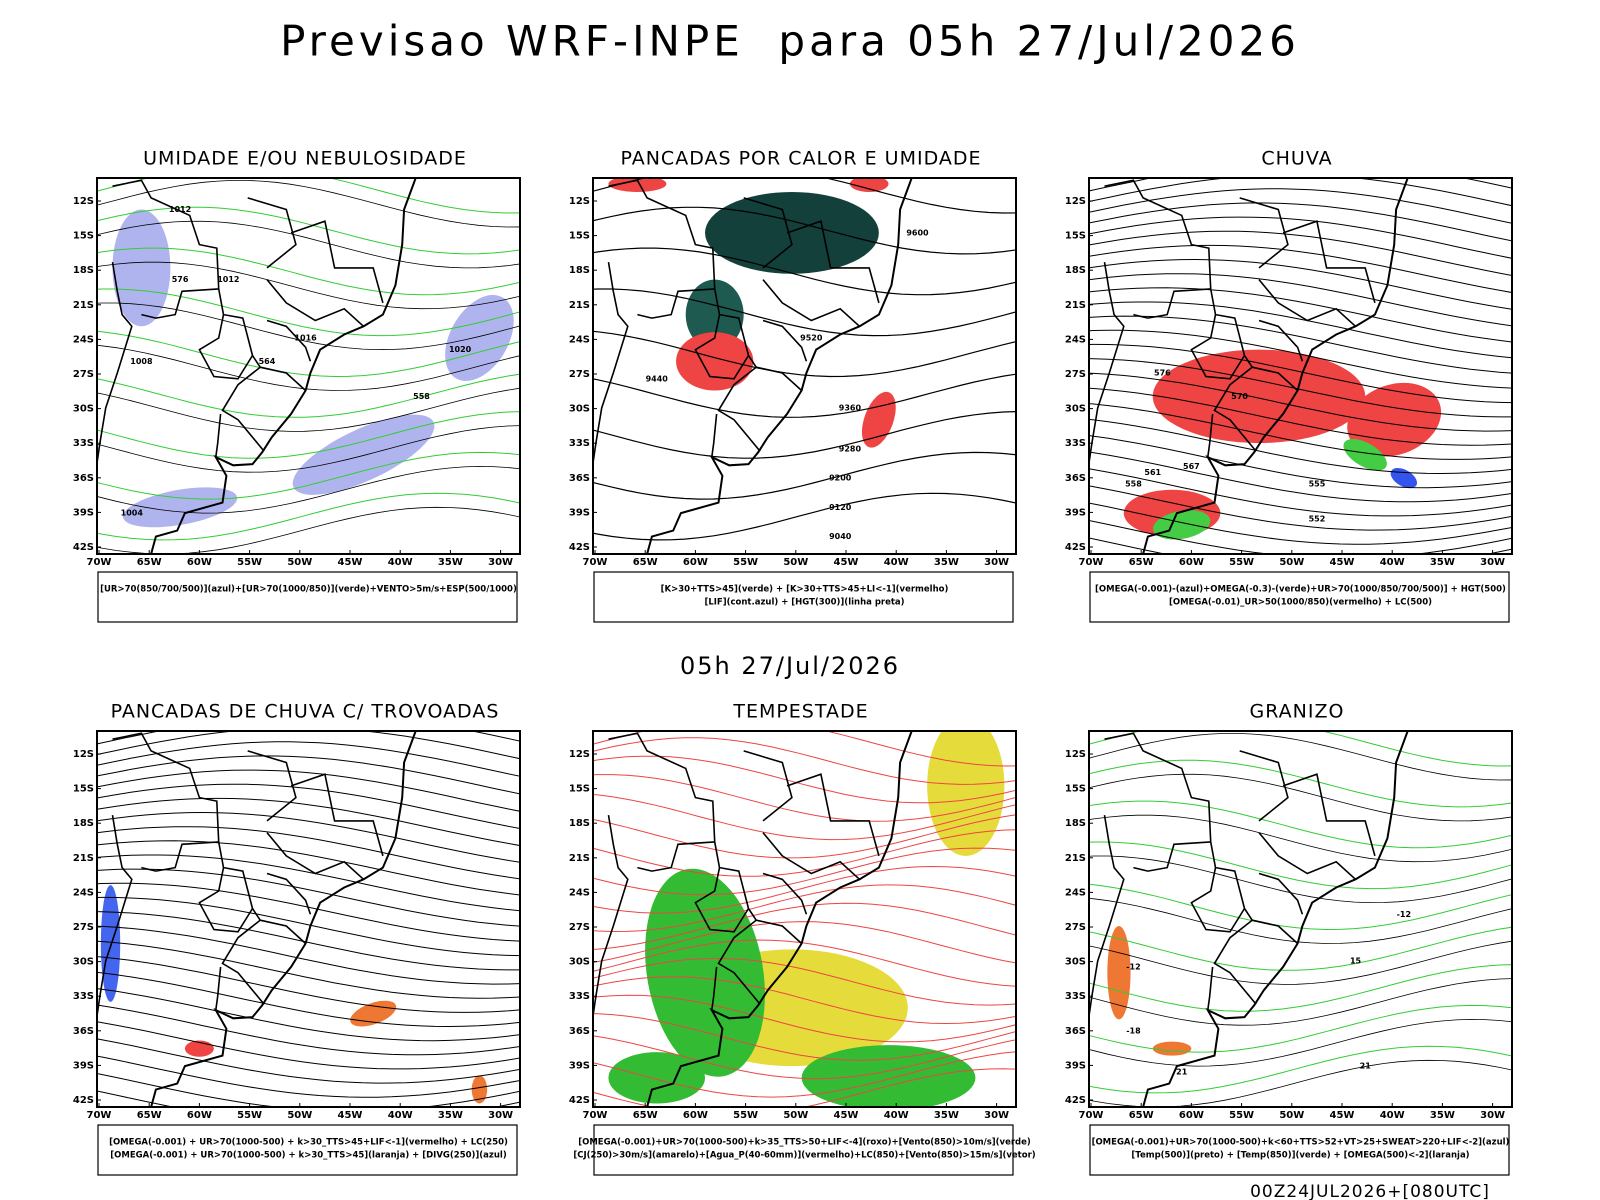 The image size is (1600, 1200). What do you see at coordinates (579, 962) in the screenshot?
I see `lat-label: 30S` at bounding box center [579, 962].